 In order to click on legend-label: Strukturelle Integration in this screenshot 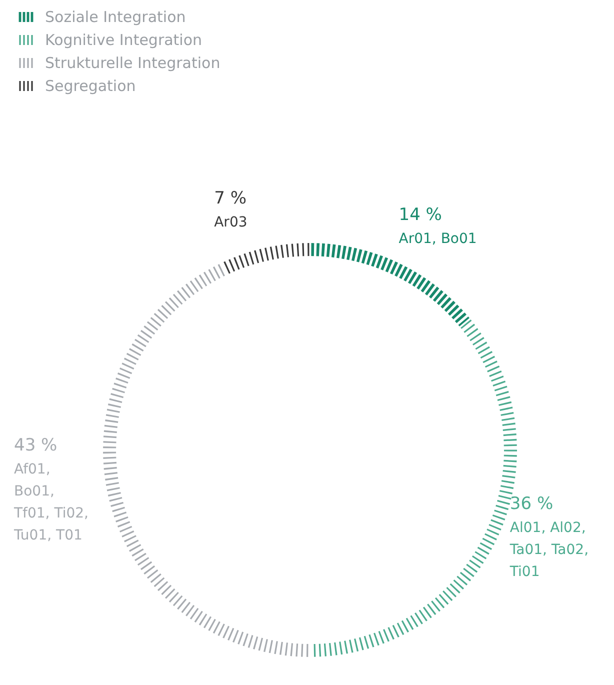, I will do `click(132, 63)`.